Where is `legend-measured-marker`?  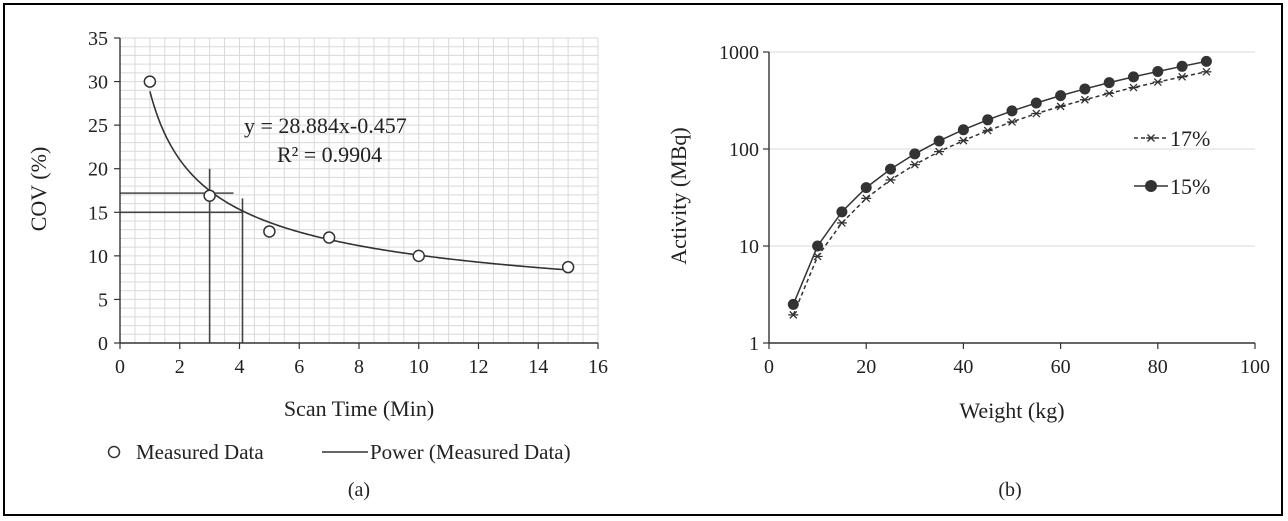
legend-measured-marker is located at coordinates (114, 452).